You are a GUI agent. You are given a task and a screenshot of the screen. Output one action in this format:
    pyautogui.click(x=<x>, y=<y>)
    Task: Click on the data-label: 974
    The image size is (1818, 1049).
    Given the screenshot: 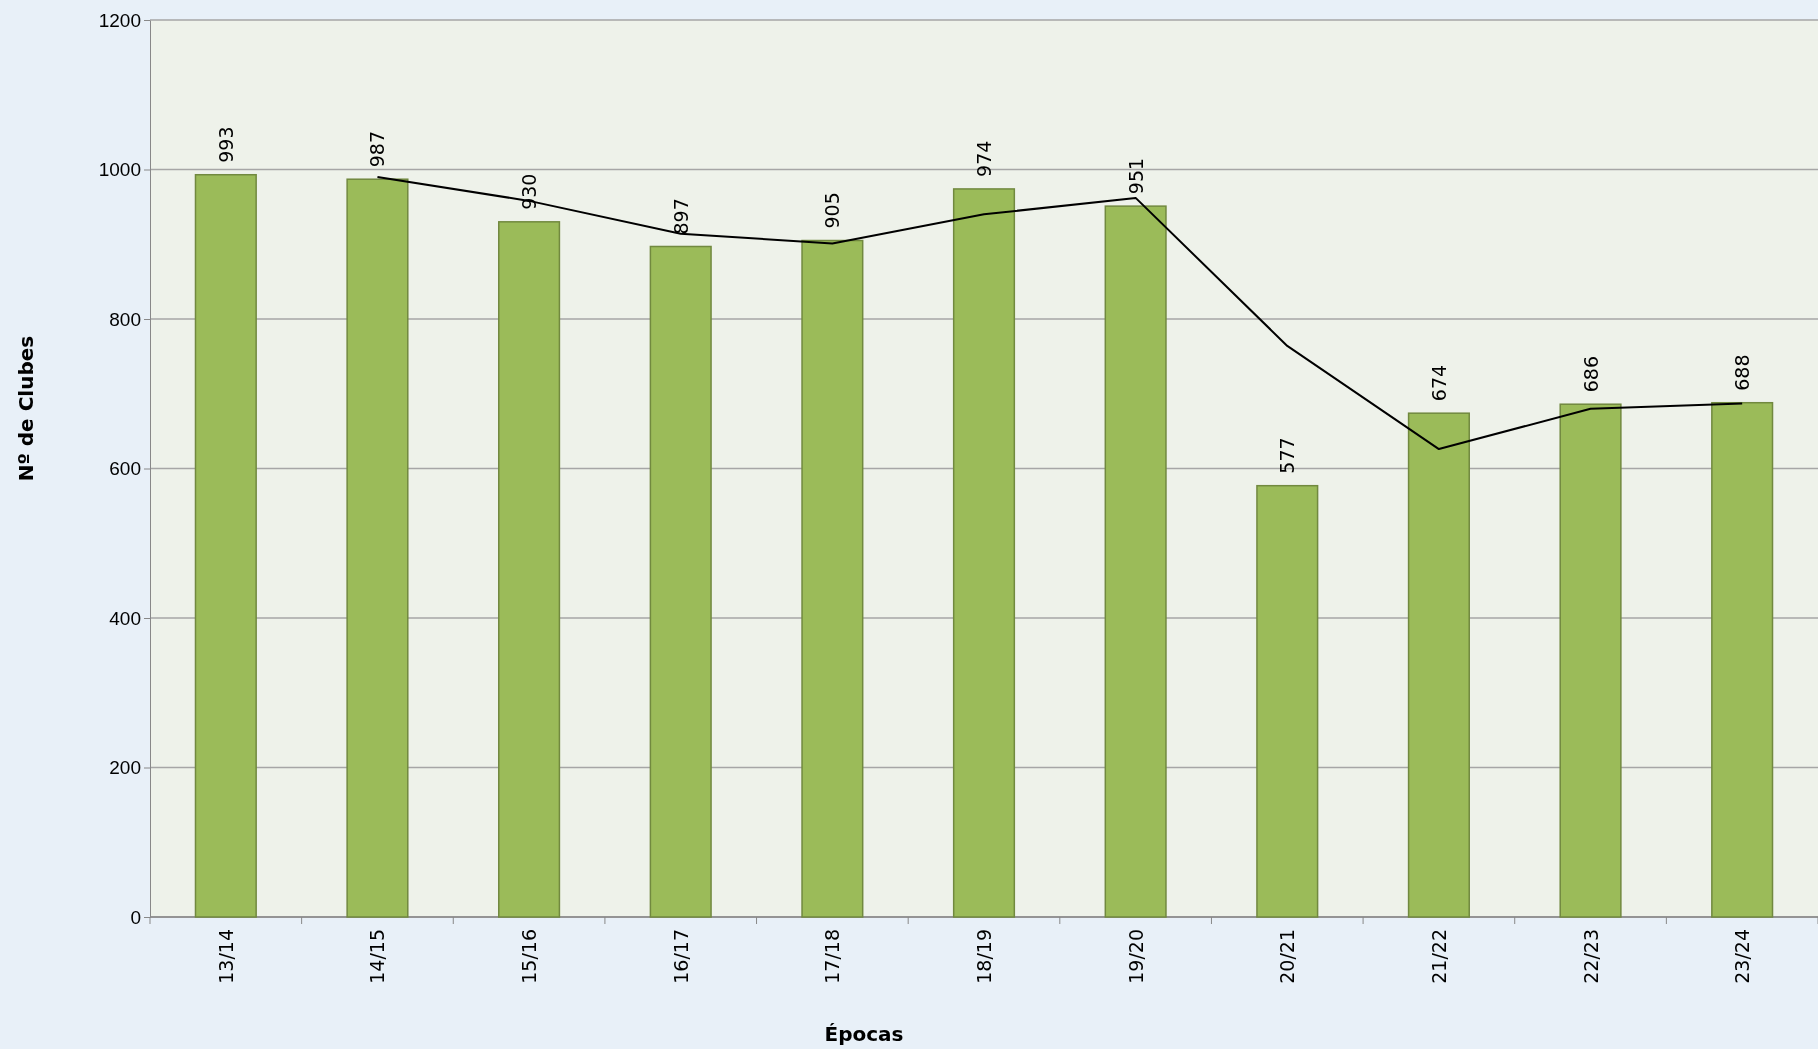 What is the action you would take?
    pyautogui.click(x=984, y=158)
    